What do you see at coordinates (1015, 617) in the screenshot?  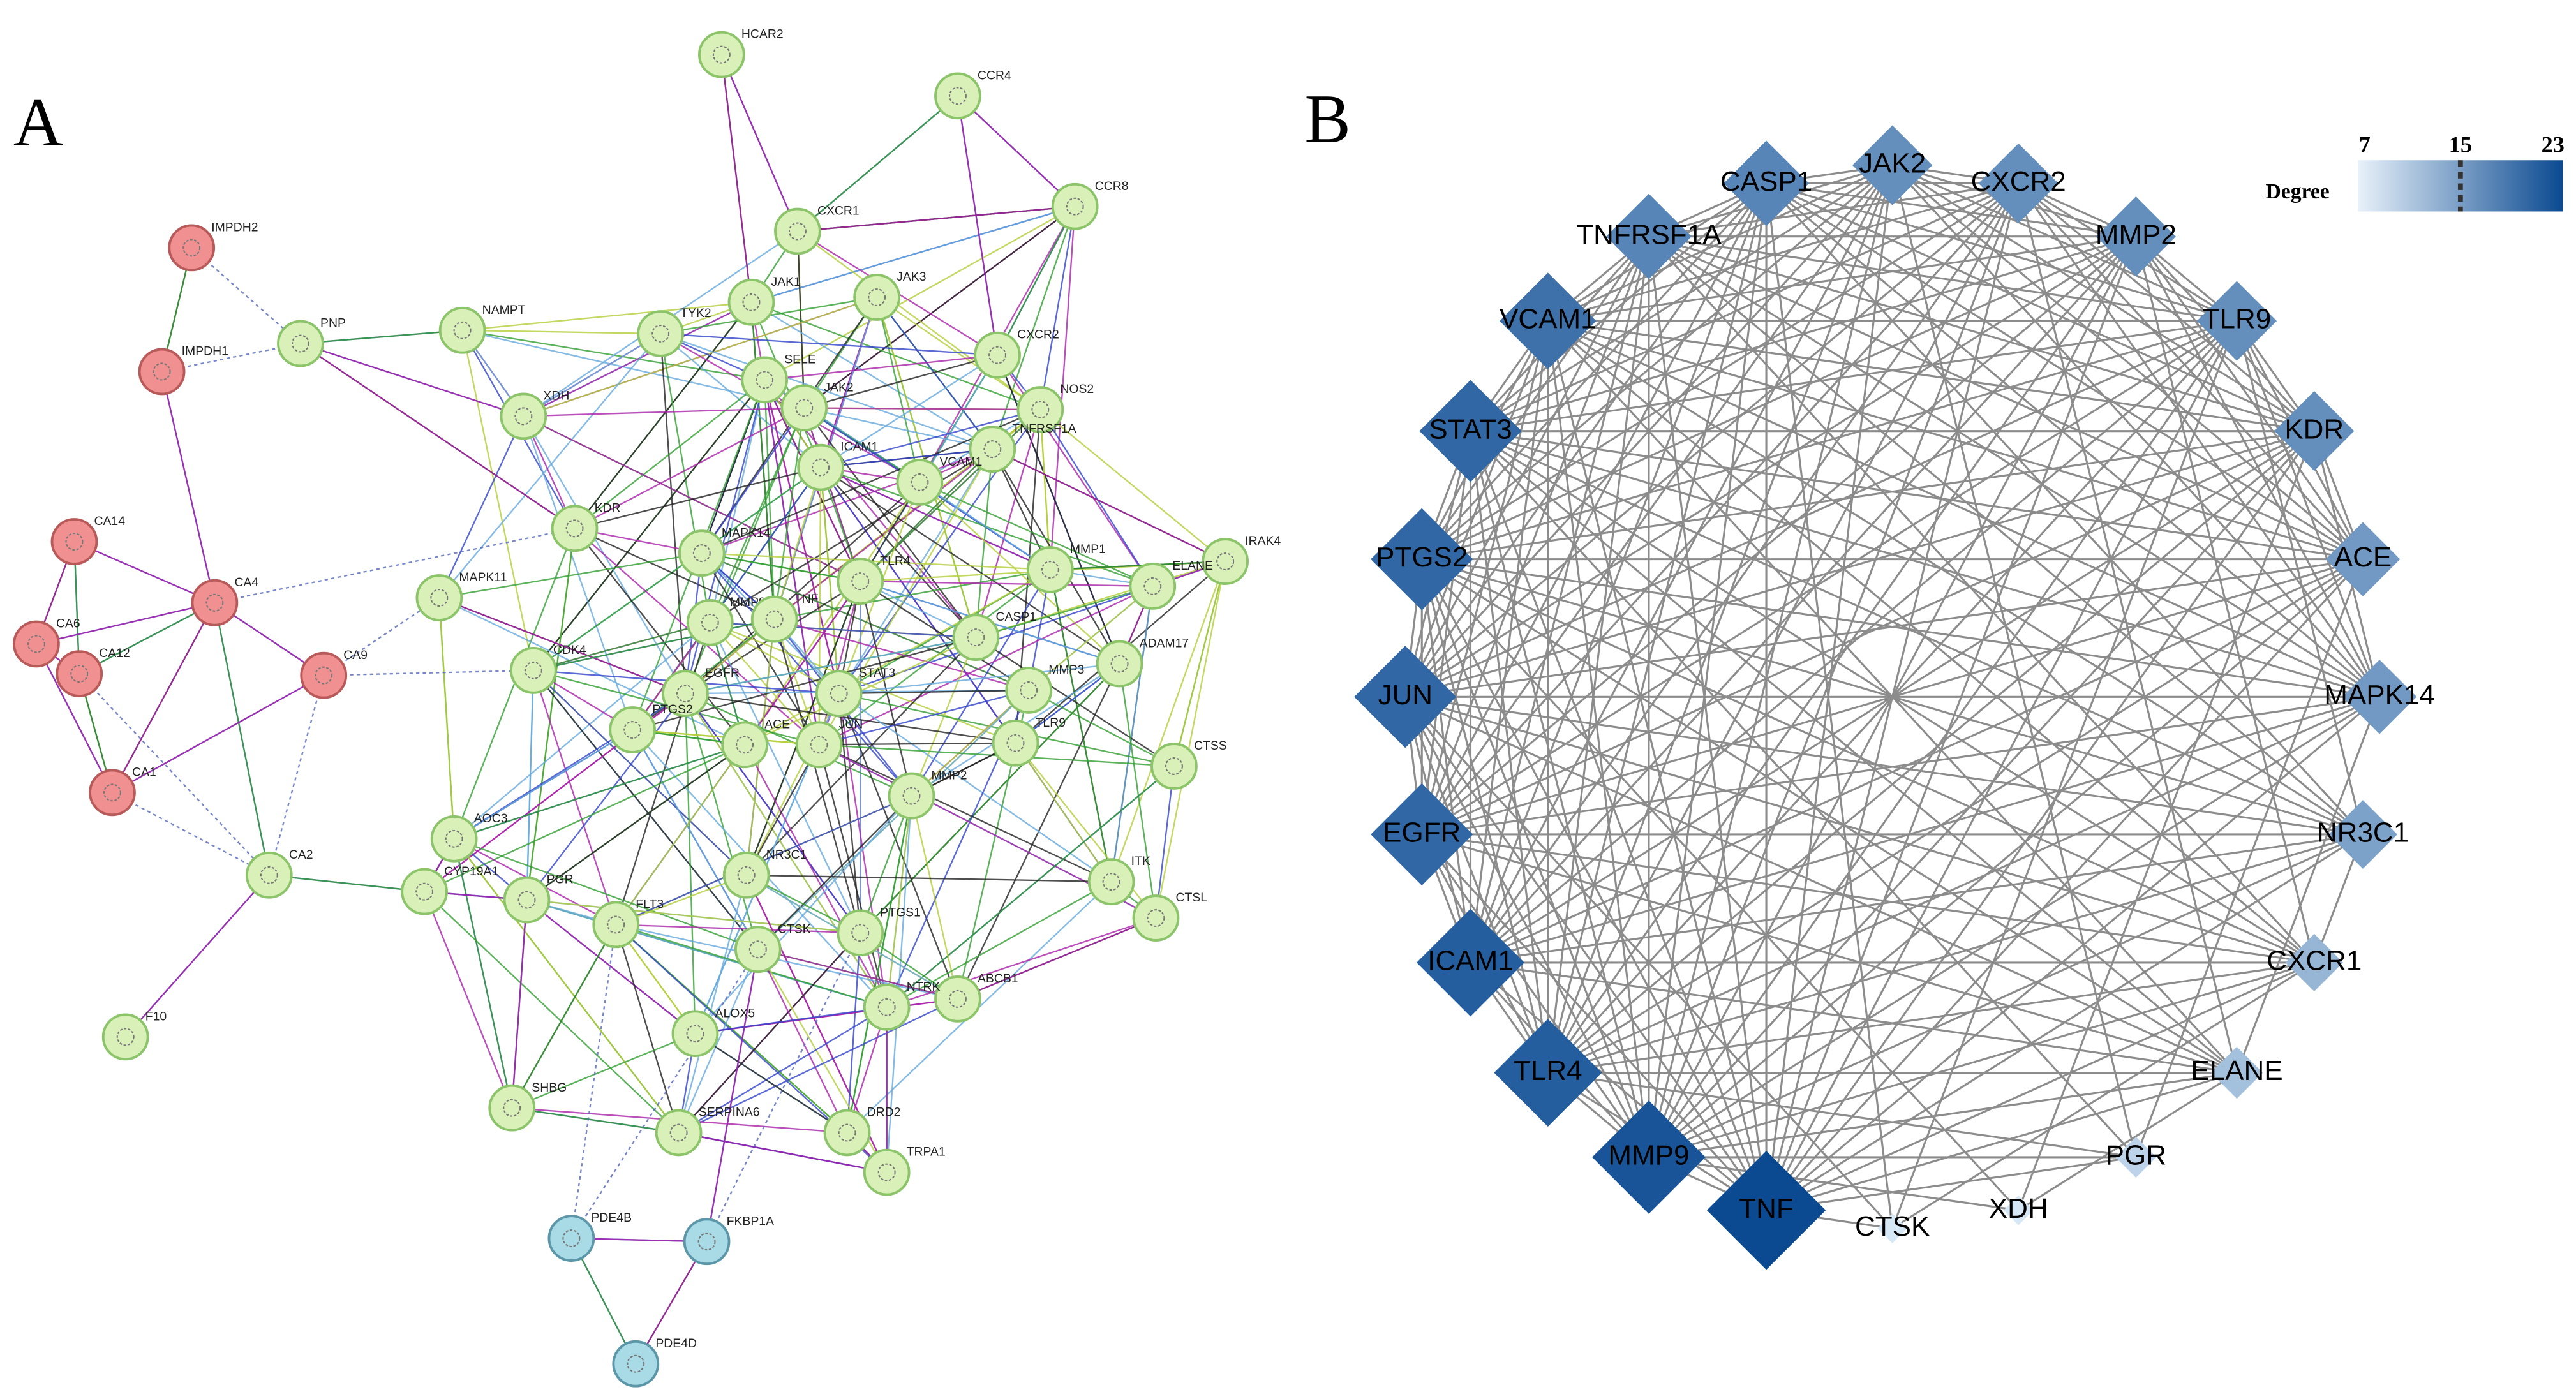 I see `protein-label: CASP1` at bounding box center [1015, 617].